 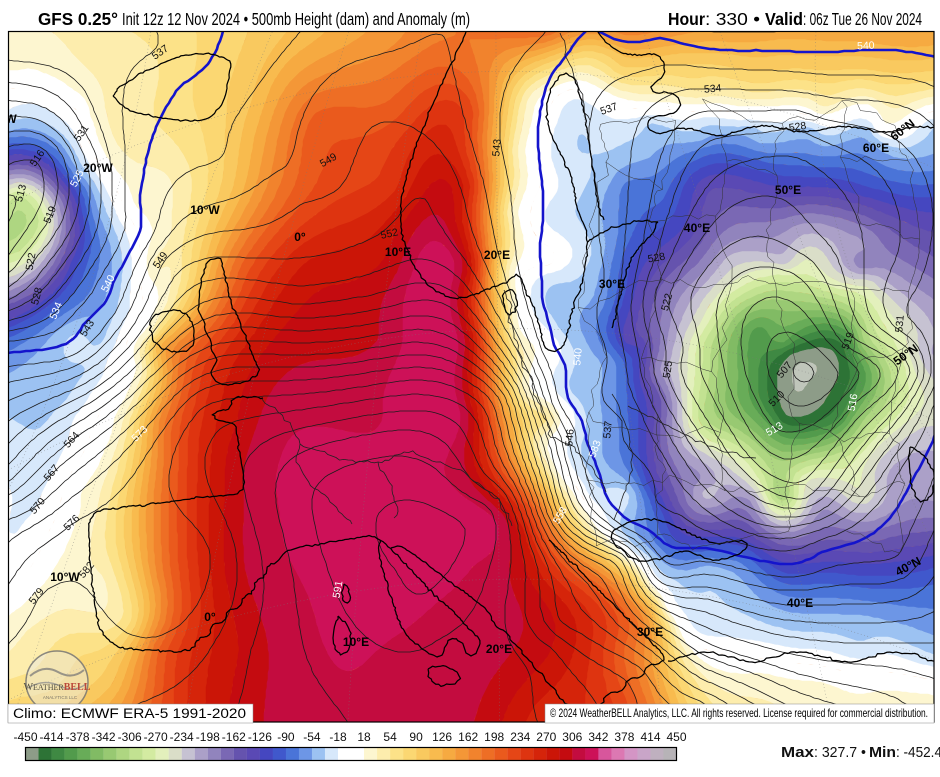 I want to click on svg-text: Hour, so click(x=686, y=19).